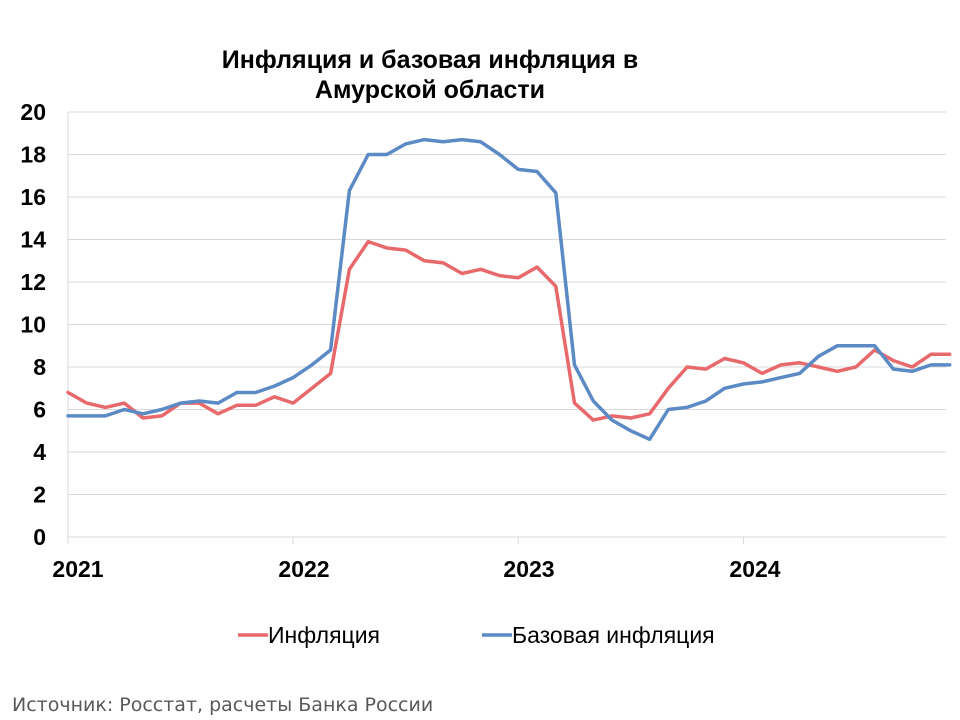 The image size is (960, 720). What do you see at coordinates (33, 197) in the screenshot?
I see `y-tick-label: 16` at bounding box center [33, 197].